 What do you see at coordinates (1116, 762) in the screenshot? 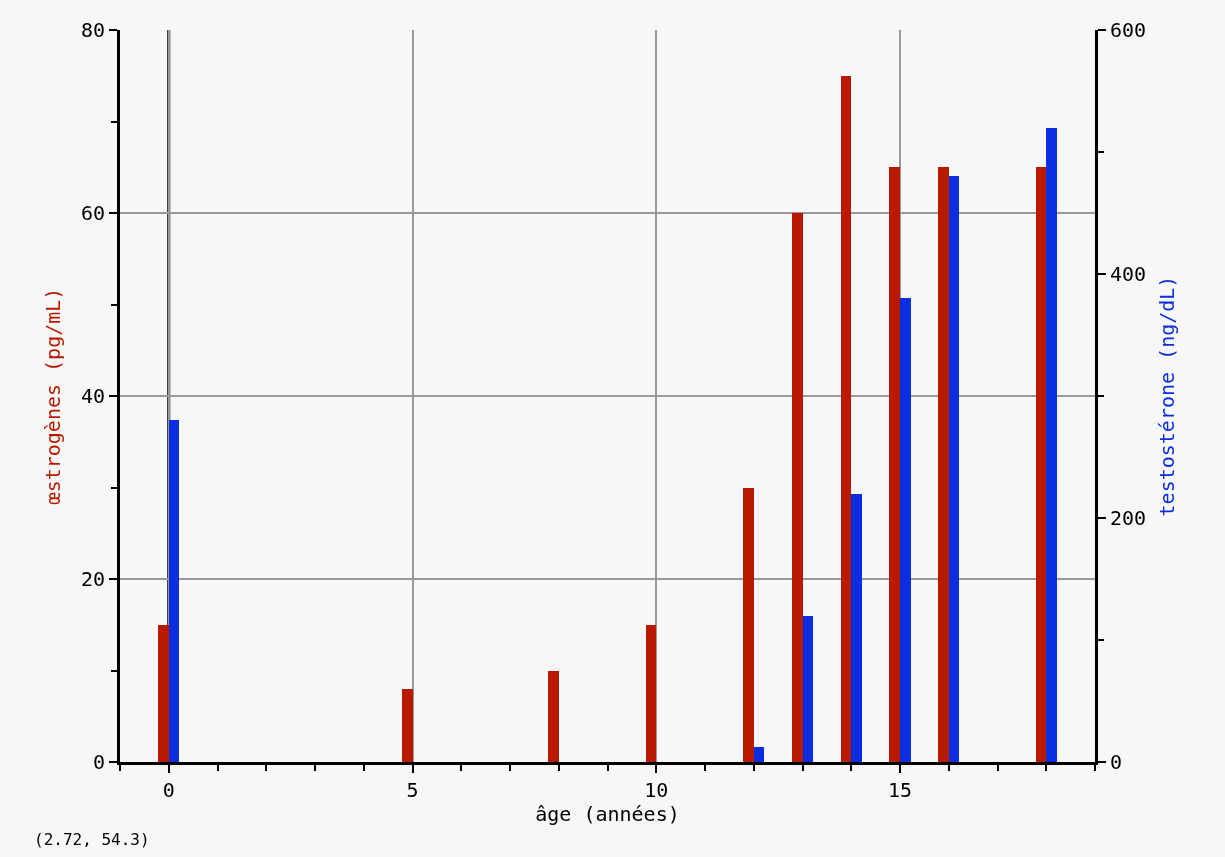
I see `y2-tick-label: 0` at bounding box center [1116, 762].